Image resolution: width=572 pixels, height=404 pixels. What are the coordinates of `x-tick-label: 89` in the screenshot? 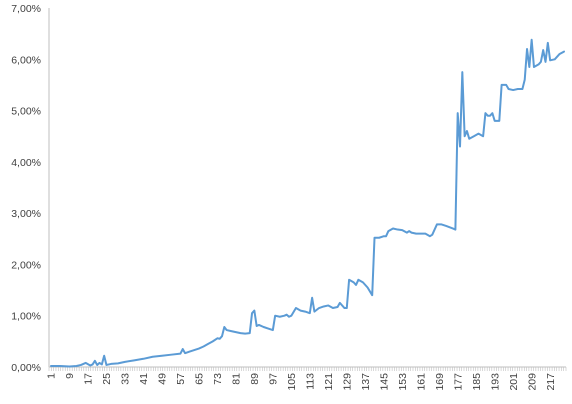 It's located at (255, 379).